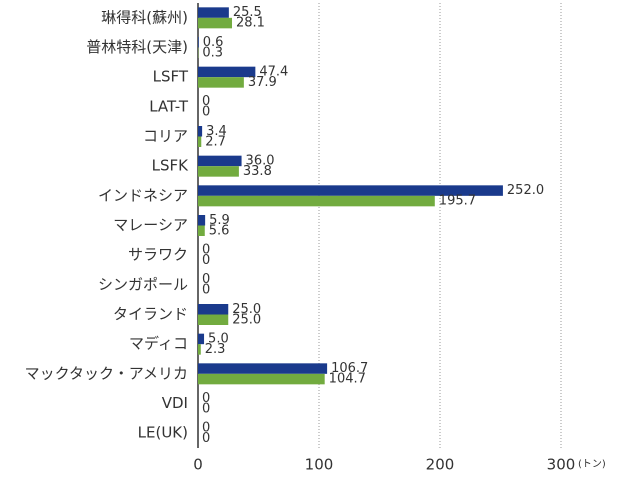 The image size is (618, 477). Describe the element at coordinates (143, 195) in the screenshot. I see `y-tick-label: インドネシア` at that location.